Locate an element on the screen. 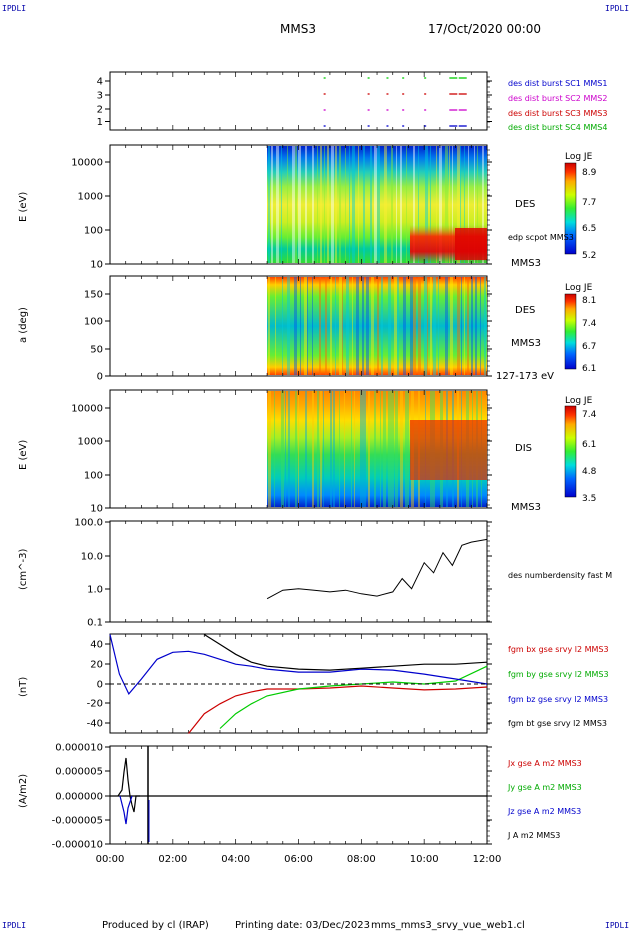  legend-density: des numberdensity fast M is located at coordinates (560, 575).